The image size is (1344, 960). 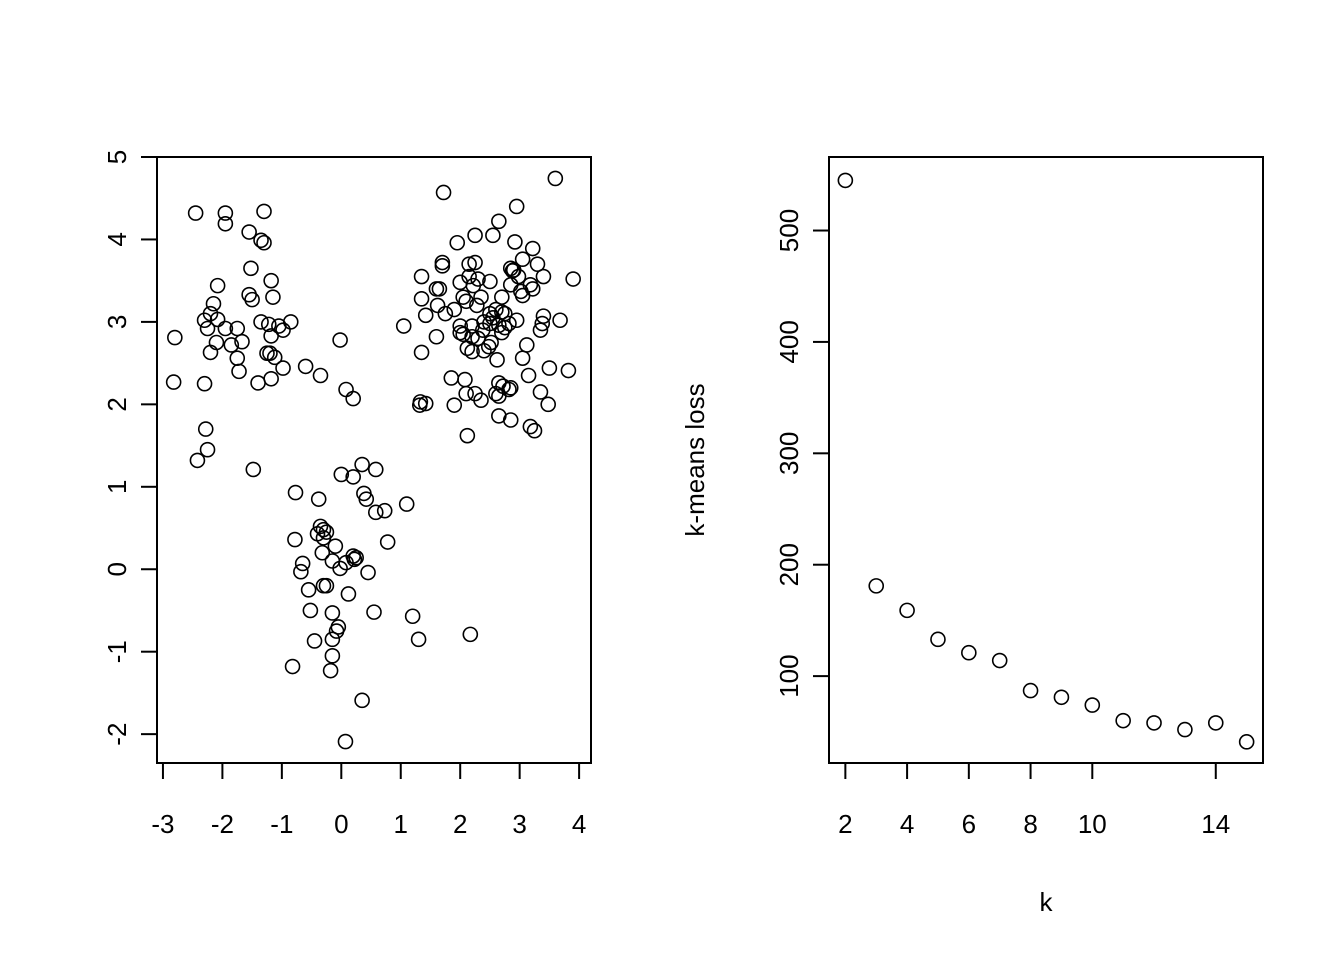 I want to click on right-x-tick-label: 4, so click(x=907, y=824).